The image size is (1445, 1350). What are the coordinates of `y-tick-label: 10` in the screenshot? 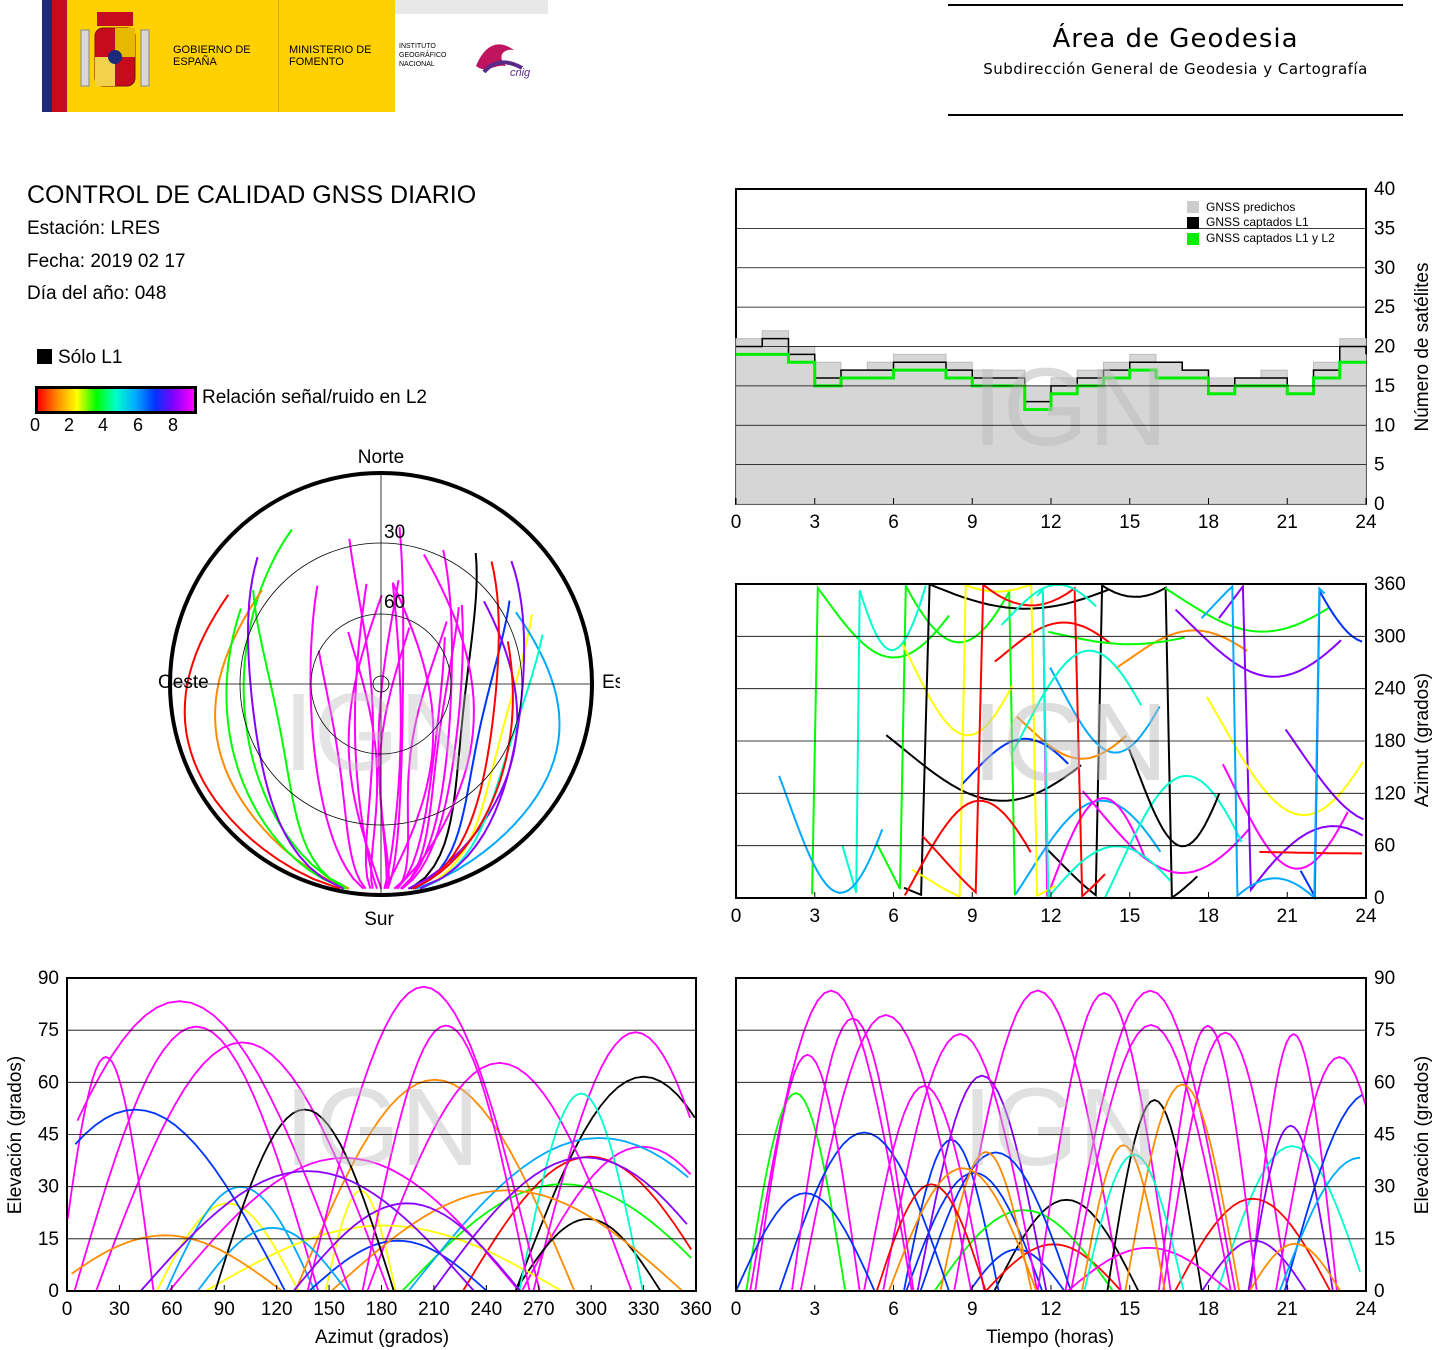 It's located at (1384, 425).